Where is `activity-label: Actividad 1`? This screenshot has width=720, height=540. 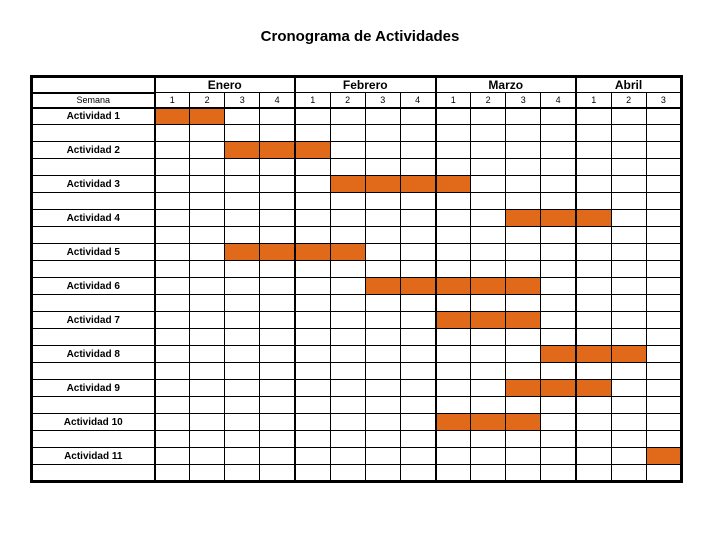
activity-label: Actividad 1 is located at coordinates (93, 116).